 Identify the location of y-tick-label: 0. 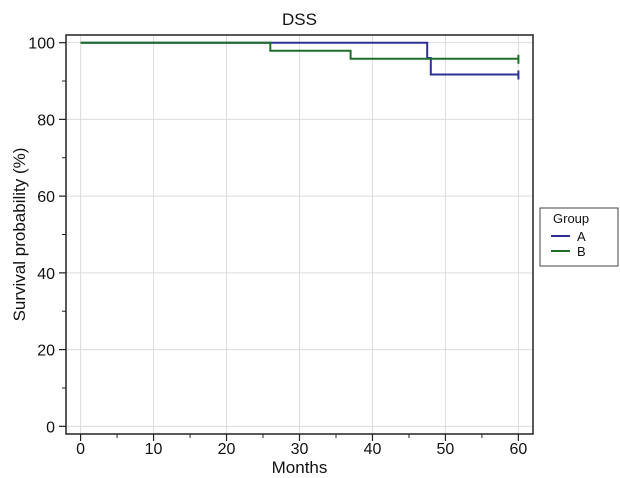
(50, 427).